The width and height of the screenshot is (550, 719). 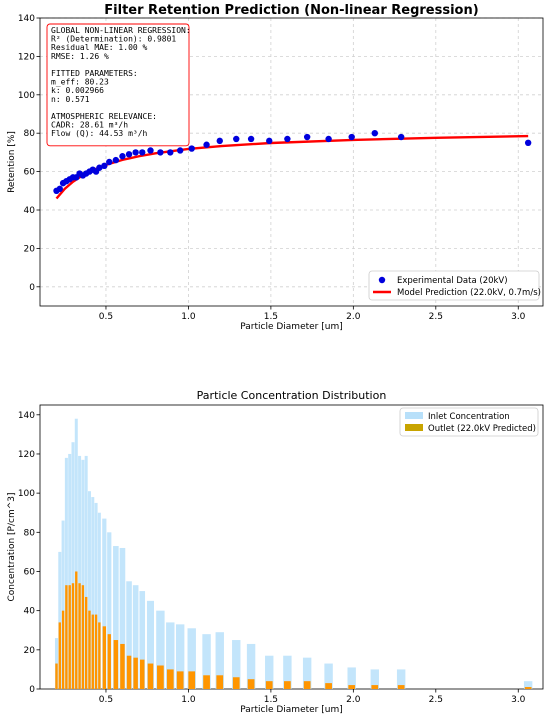 I want to click on legend-label-inlet: Inlet Concentration, so click(x=469, y=417).